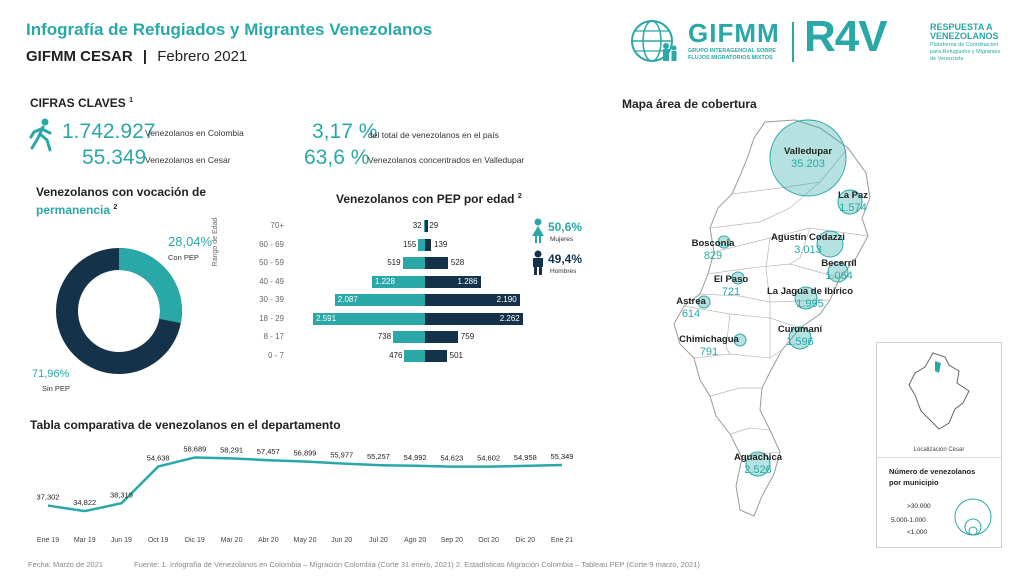 This screenshot has height=576, width=1024. What do you see at coordinates (908, 520) in the screenshot?
I see `legend-item-medium: 5.000-1.000` at bounding box center [908, 520].